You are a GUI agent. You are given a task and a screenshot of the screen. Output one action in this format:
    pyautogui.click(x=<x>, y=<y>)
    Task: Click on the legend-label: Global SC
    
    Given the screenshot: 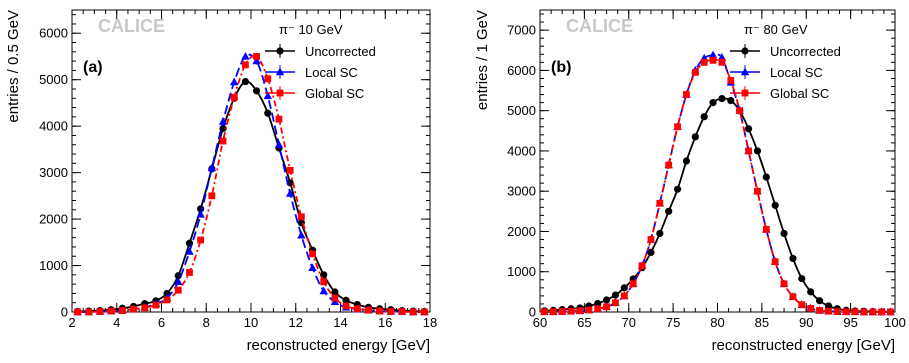 What is the action you would take?
    pyautogui.click(x=799, y=93)
    